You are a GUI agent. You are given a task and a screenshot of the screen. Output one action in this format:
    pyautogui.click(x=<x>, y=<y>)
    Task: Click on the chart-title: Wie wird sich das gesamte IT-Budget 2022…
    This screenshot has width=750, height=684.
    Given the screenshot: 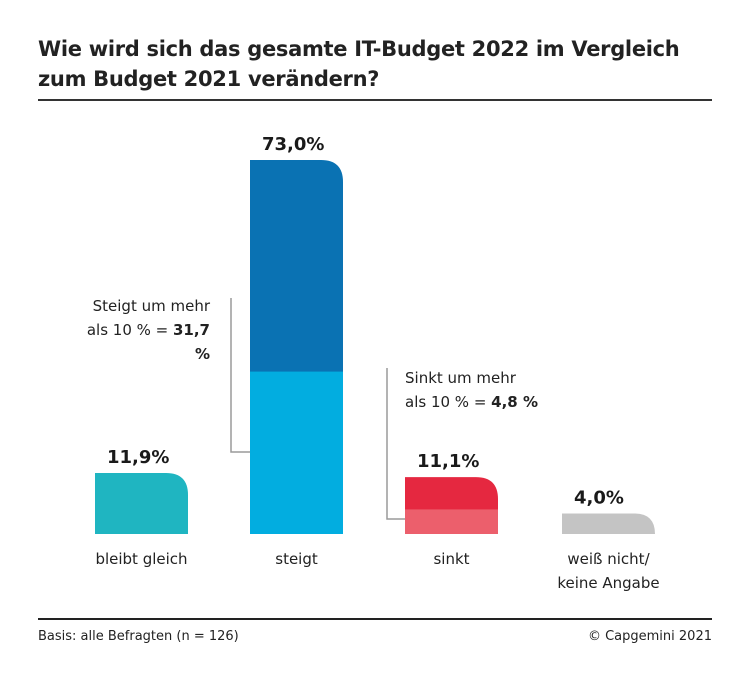 What is the action you would take?
    pyautogui.click(x=359, y=64)
    